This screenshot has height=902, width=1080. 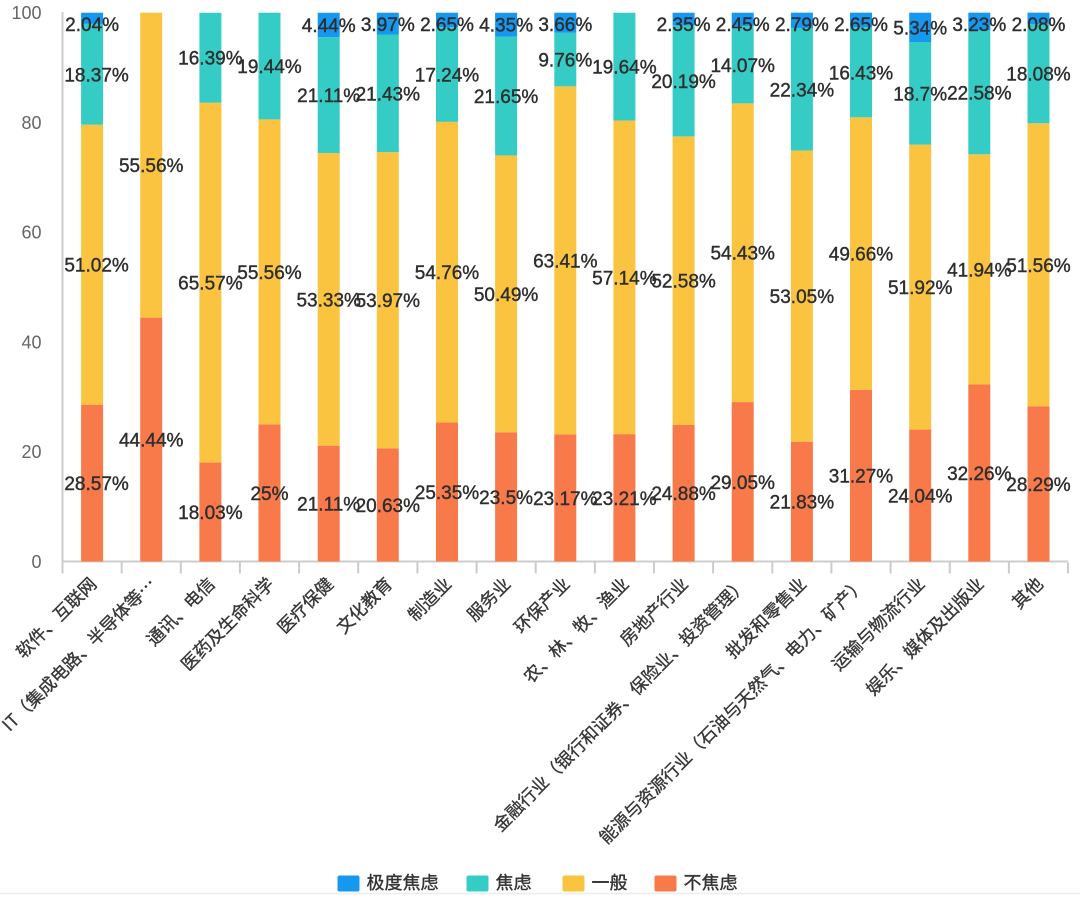 What do you see at coordinates (624, 499) in the screenshot?
I see `svg-text: 23.21%` at bounding box center [624, 499].